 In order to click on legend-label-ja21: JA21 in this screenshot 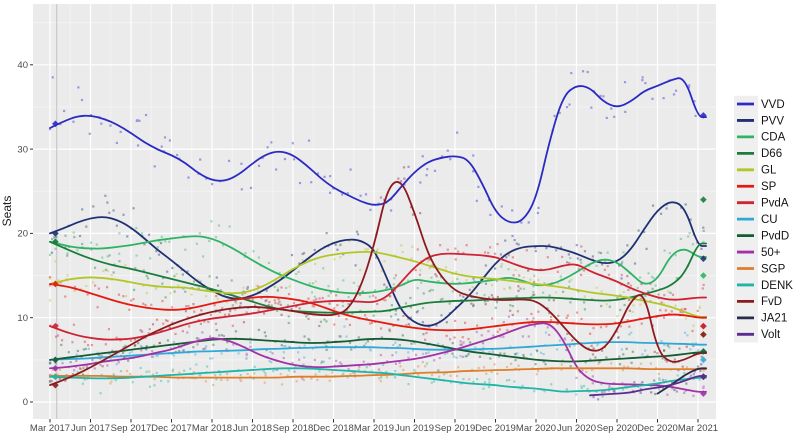, I will do `click(774, 319)`.